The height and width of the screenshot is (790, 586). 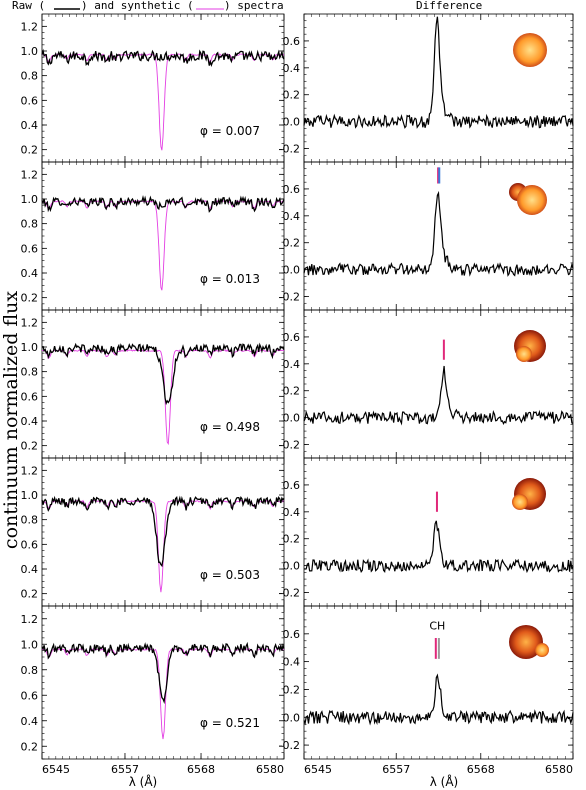 I want to click on right-panel-1: -0.2 0.0 0.2 0.4 0.6, so click(x=426, y=236).